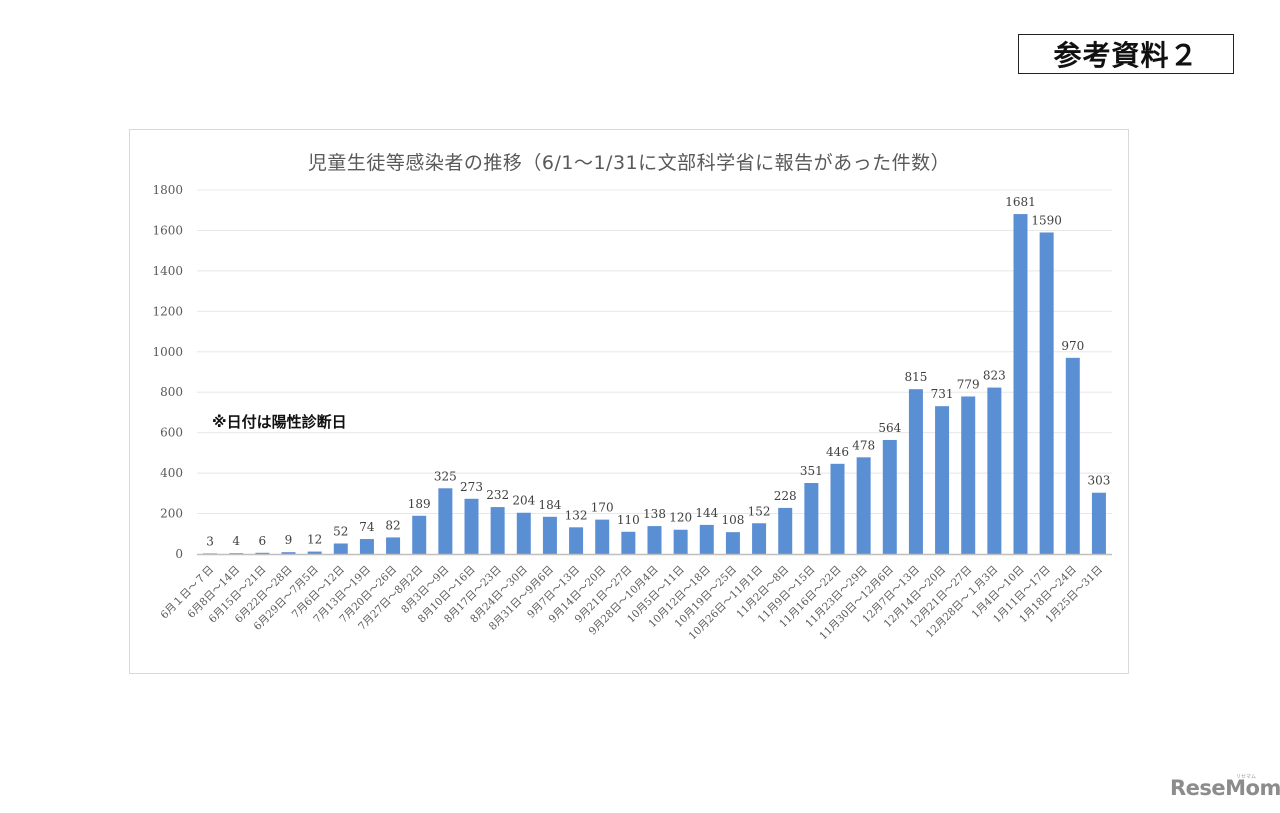 The image size is (1280, 813). I want to click on data-label: 184, so click(549, 505).